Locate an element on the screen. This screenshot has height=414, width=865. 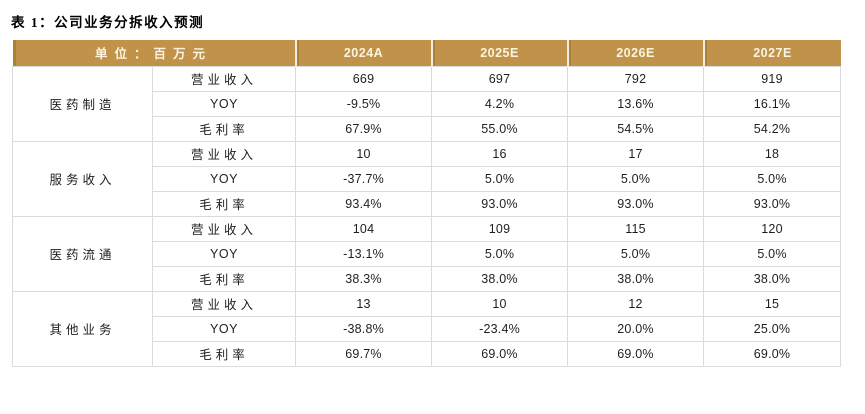
group-label: 其他业务 is located at coordinates (82, 328).